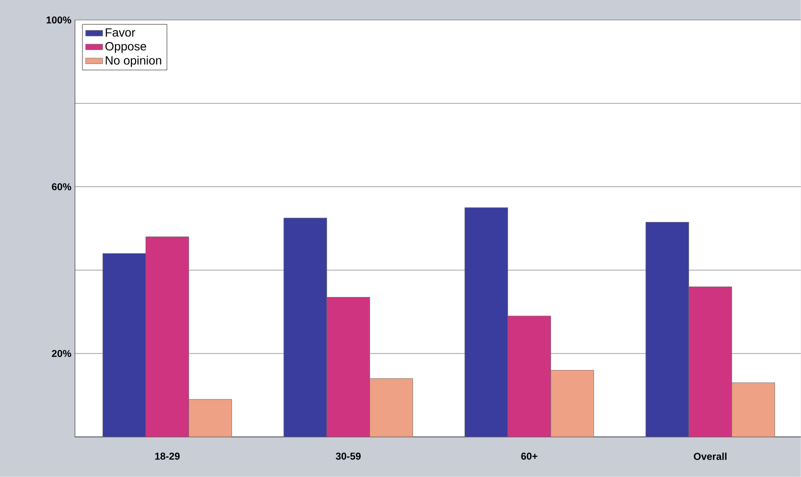 The image size is (801, 477). Describe the element at coordinates (167, 456) in the screenshot. I see `x-tick-label: 18-29` at that location.